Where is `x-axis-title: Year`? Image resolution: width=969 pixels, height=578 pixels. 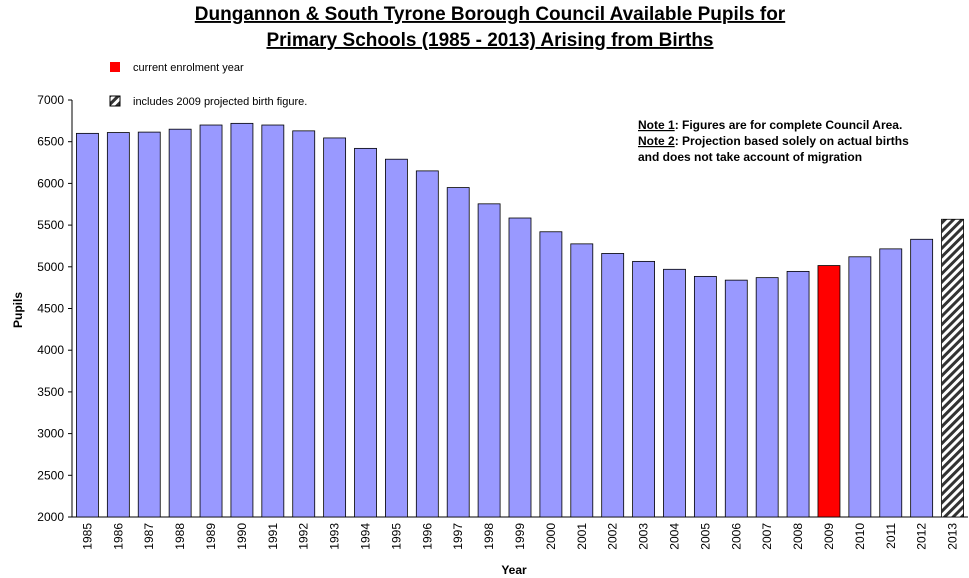
x-axis-title: Year is located at coordinates (514, 570).